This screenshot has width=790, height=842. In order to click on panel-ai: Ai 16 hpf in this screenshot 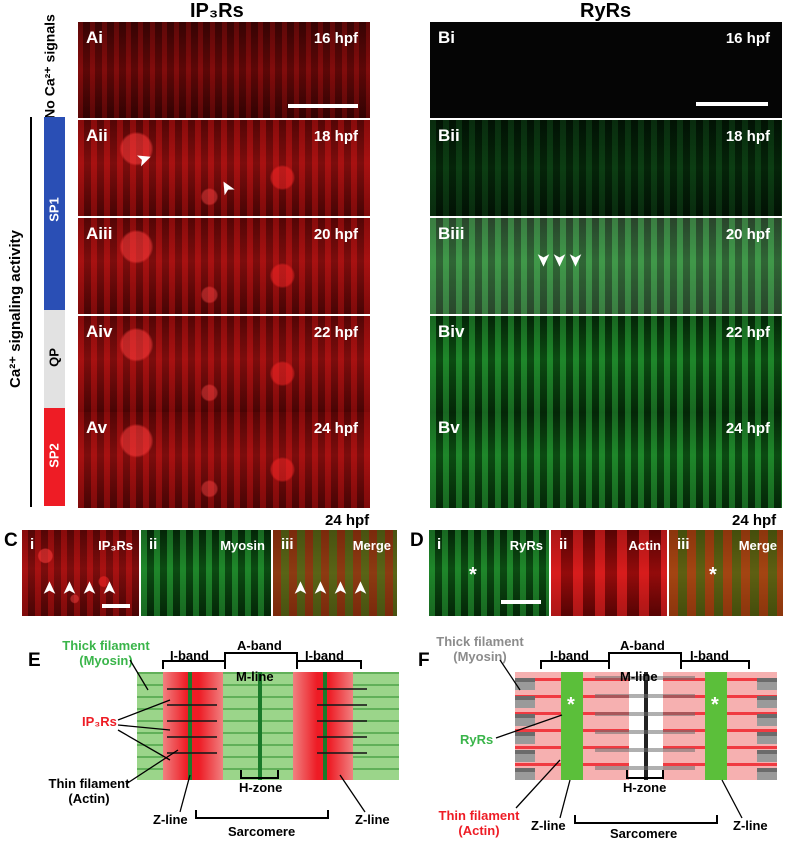, I will do `click(224, 70)`.